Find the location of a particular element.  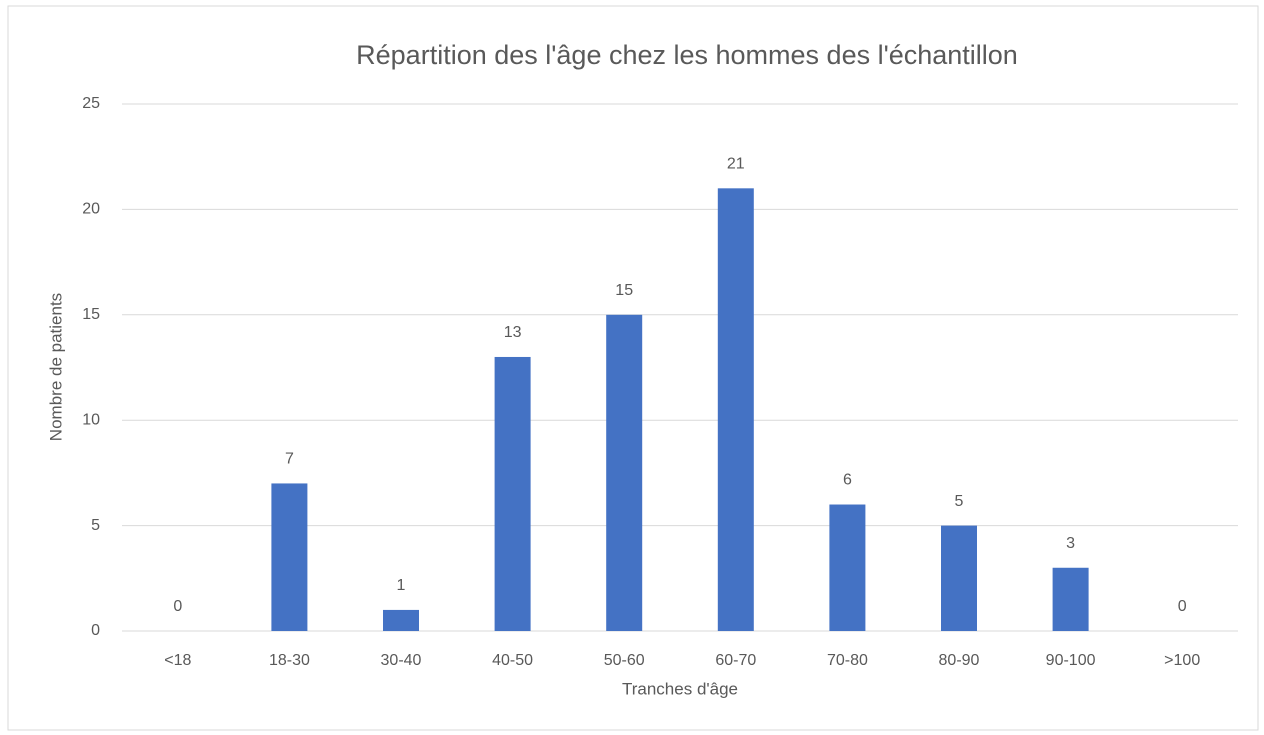

y-tick-label: 5 is located at coordinates (95, 525).